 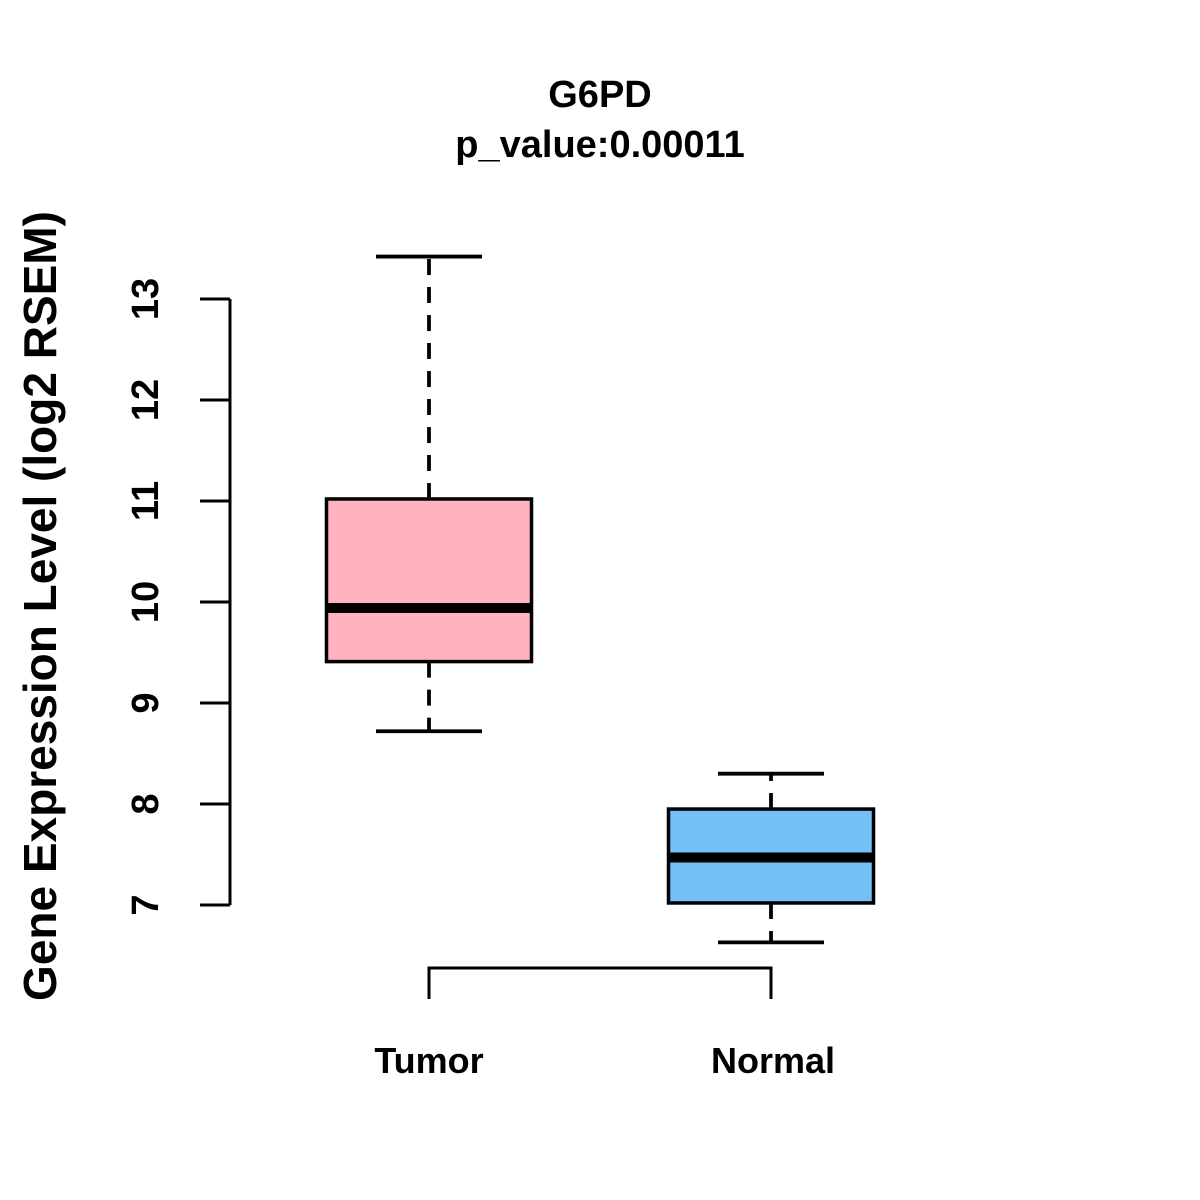 What do you see at coordinates (146, 904) in the screenshot?
I see `y-tick-label: 7` at bounding box center [146, 904].